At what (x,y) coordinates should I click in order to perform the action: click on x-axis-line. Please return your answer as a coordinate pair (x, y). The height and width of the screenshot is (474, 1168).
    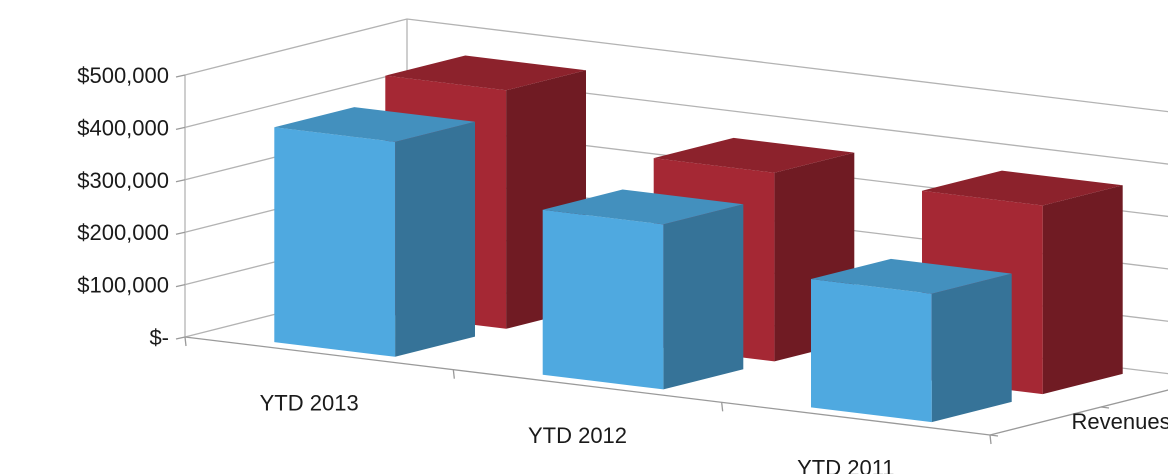
    Looking at the image, I should click on (587, 386).